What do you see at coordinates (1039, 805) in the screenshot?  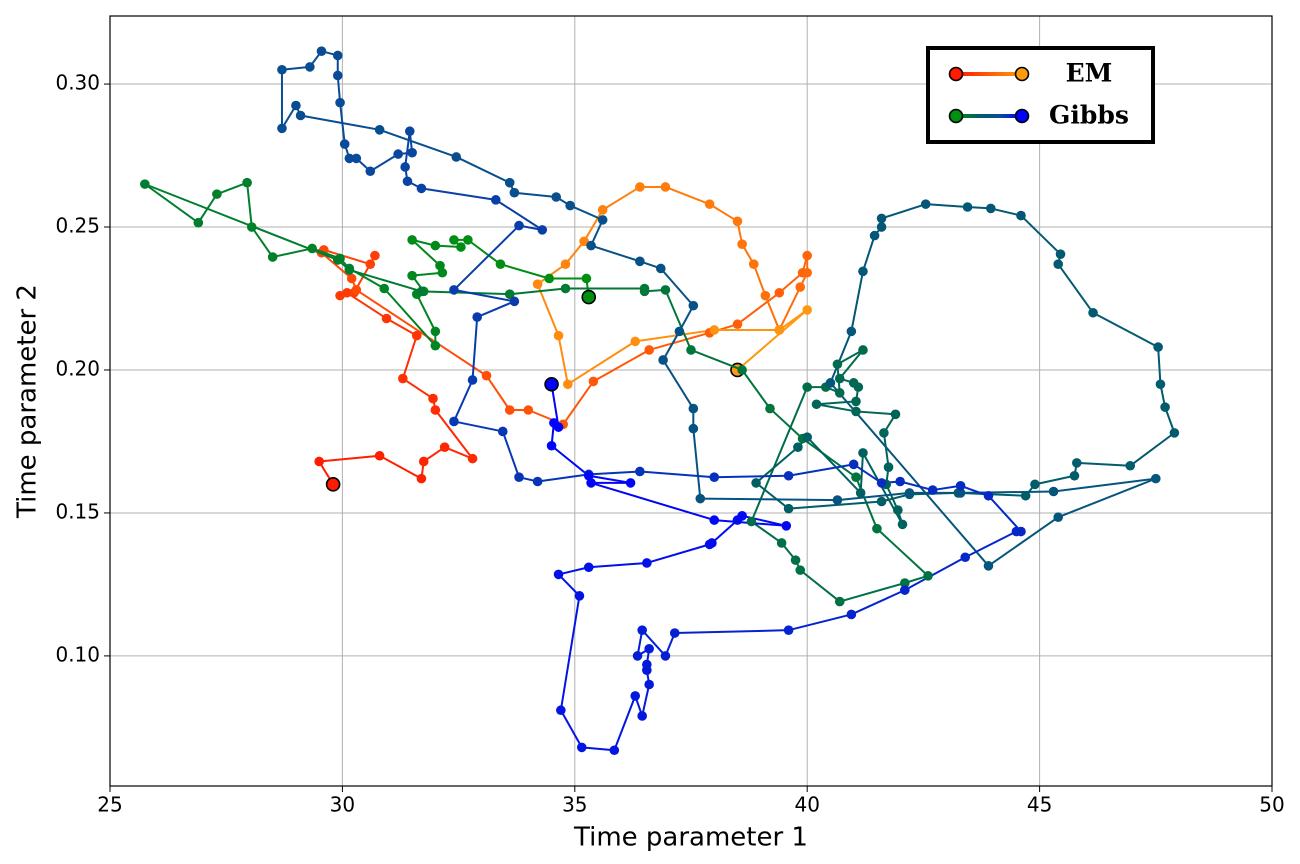 I see `x-tick-label: 45` at bounding box center [1039, 805].